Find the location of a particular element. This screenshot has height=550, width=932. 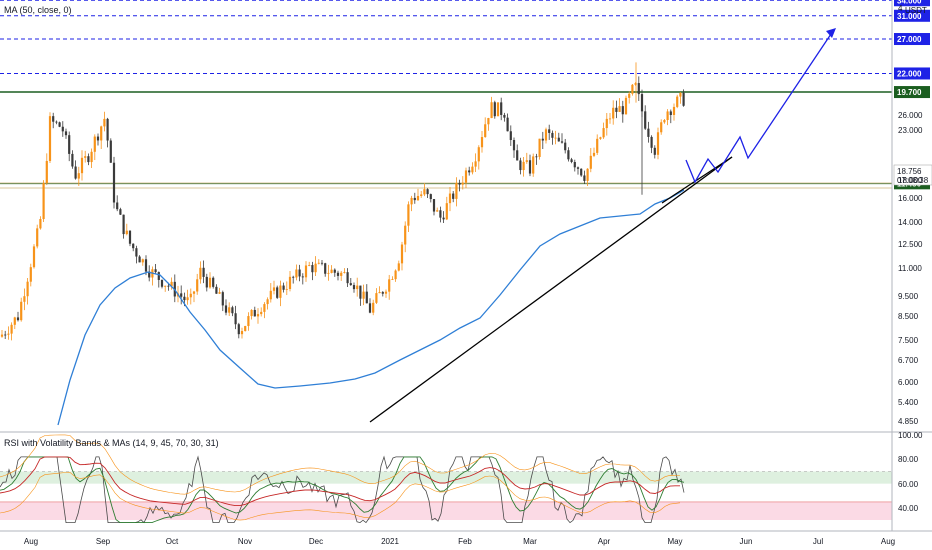

price-tick-label: 18.000 is located at coordinates (910, 180).